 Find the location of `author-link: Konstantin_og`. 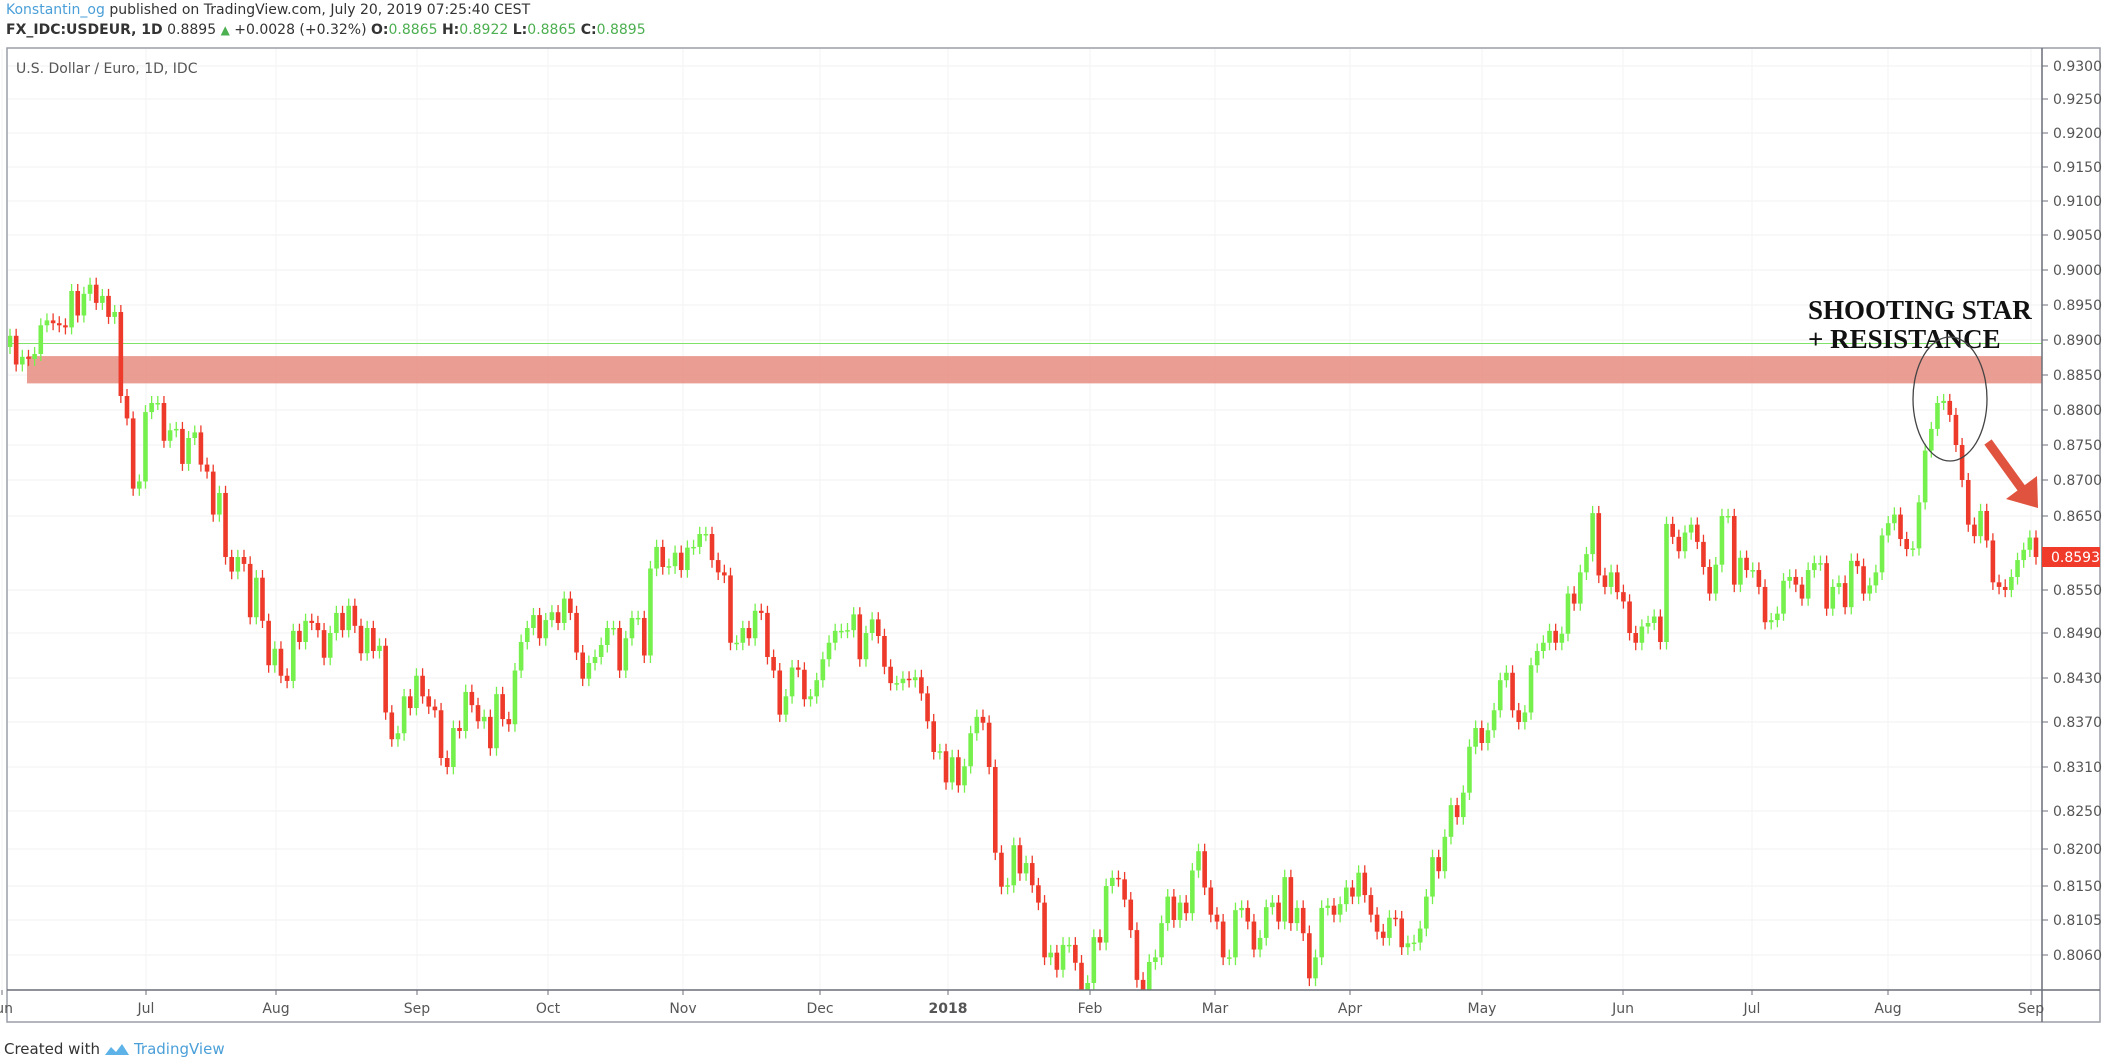

author-link: Konstantin_og is located at coordinates (55, 10).